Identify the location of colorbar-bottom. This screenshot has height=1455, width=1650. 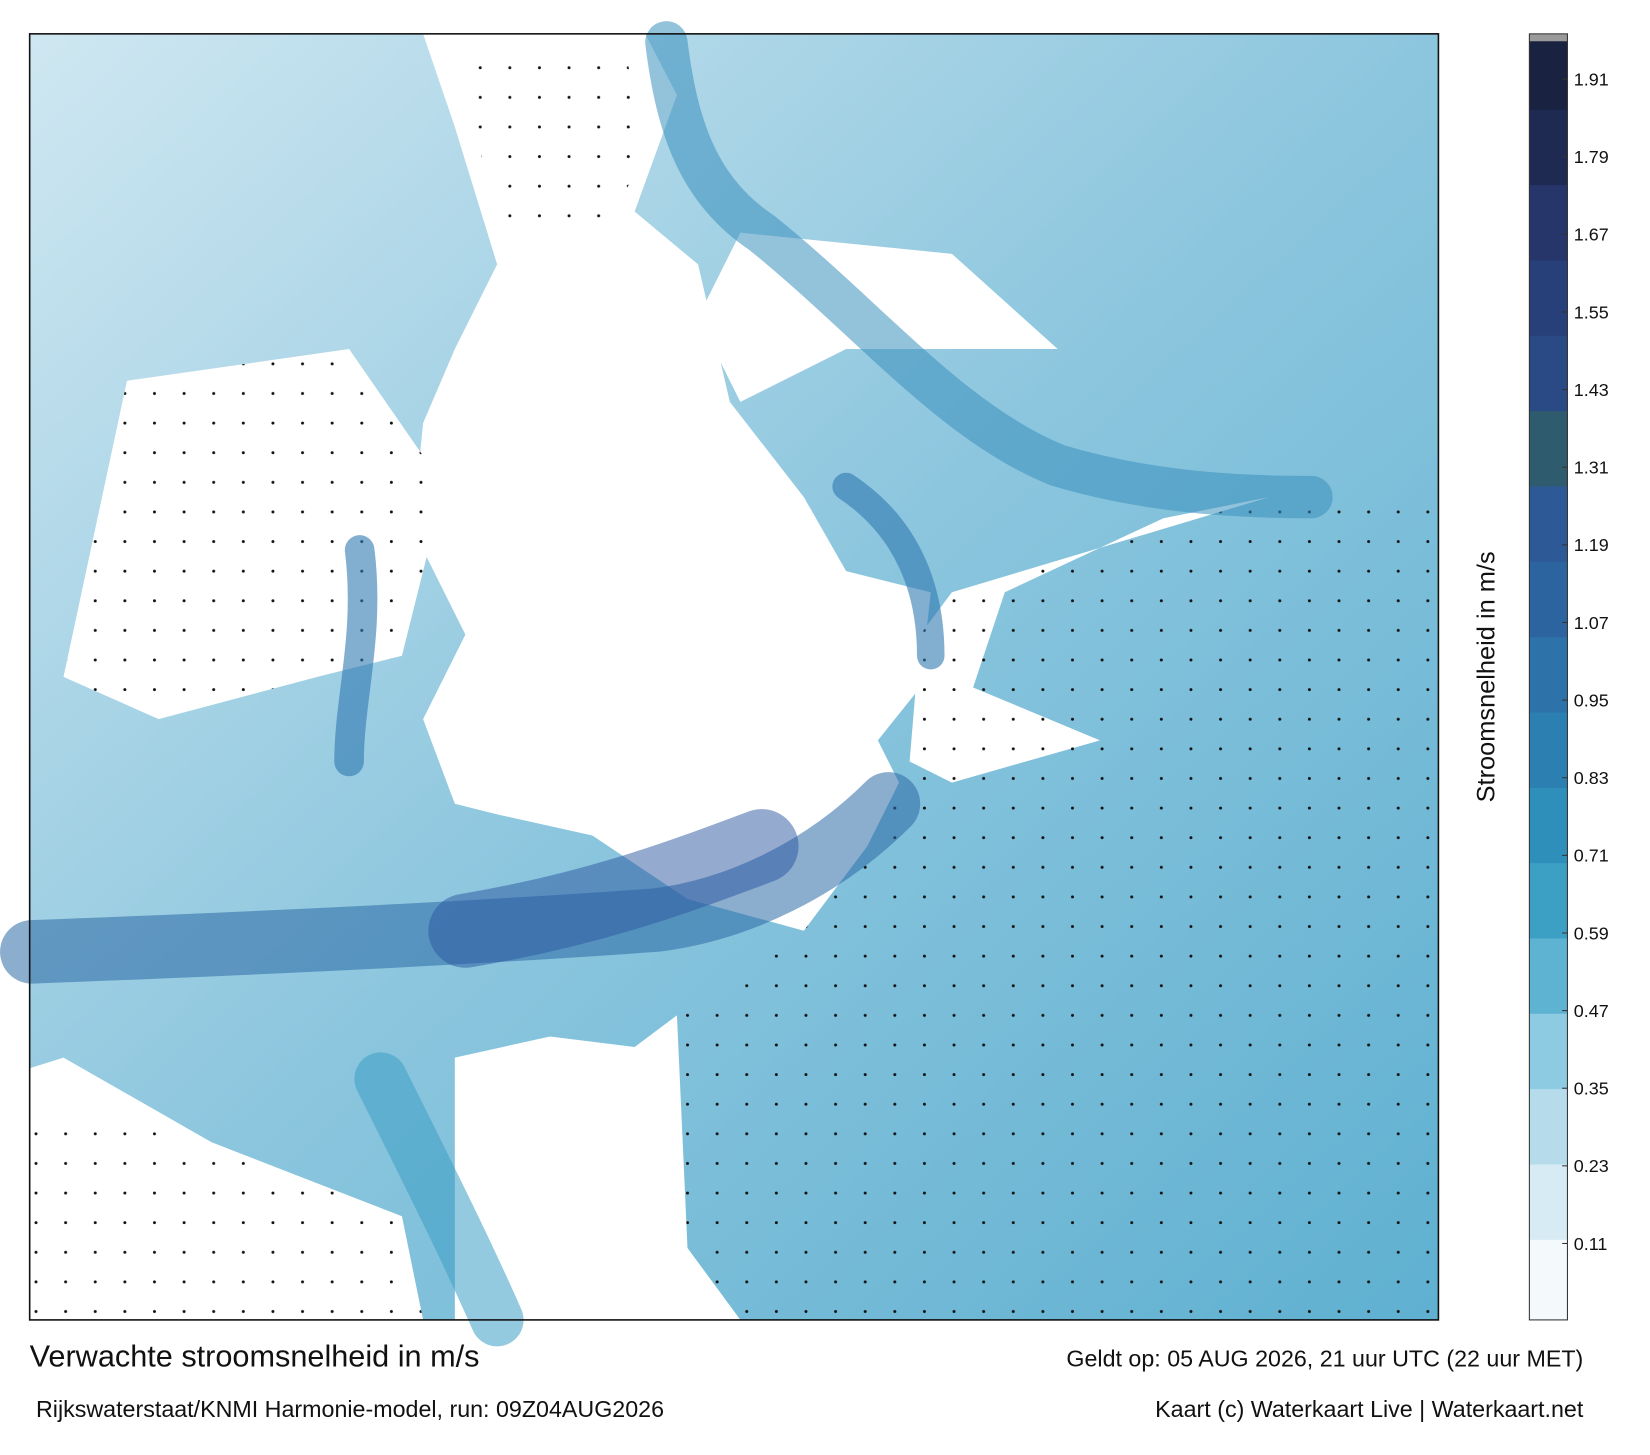
(1548, 1317).